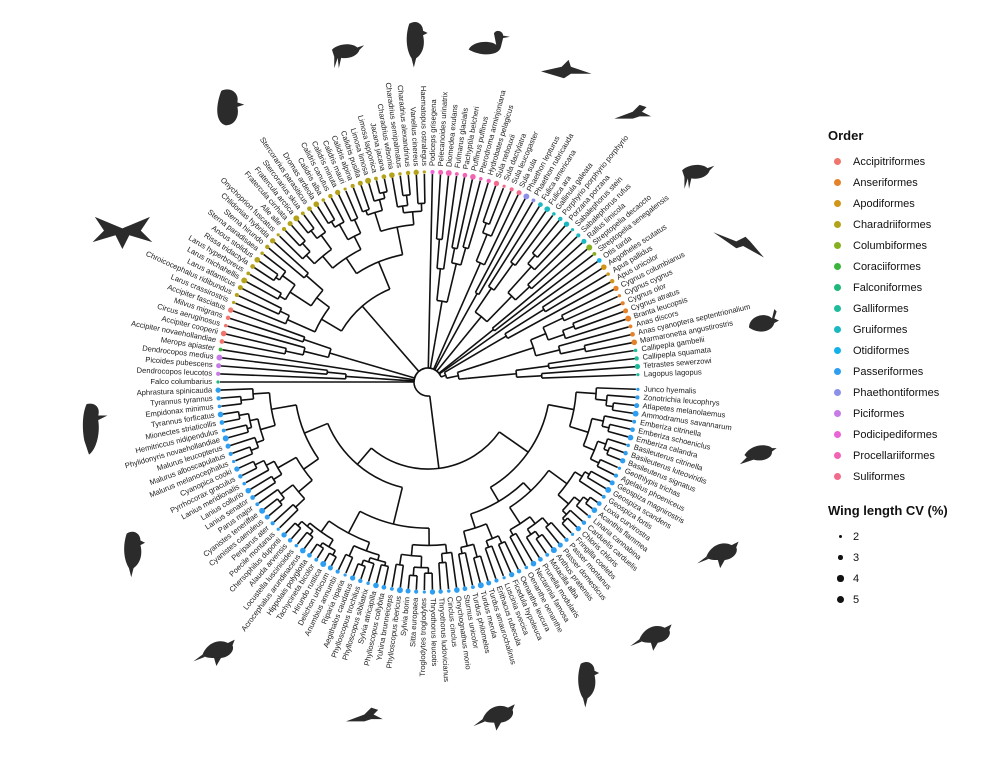  What do you see at coordinates (881, 308) in the screenshot?
I see `legend-label: Galliformes` at bounding box center [881, 308].